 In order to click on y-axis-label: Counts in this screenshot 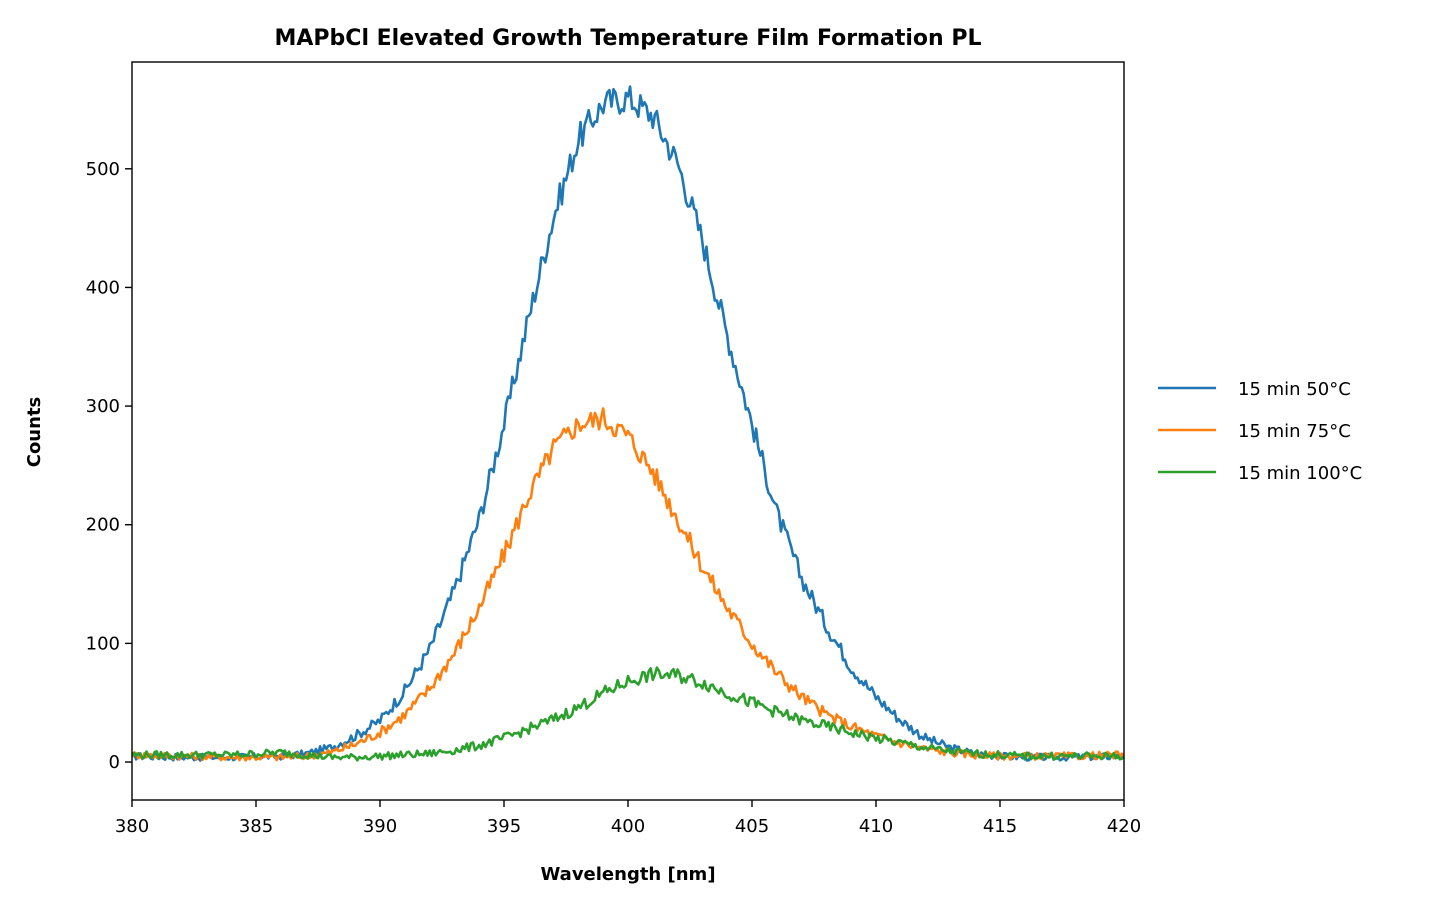, I will do `click(34, 432)`.